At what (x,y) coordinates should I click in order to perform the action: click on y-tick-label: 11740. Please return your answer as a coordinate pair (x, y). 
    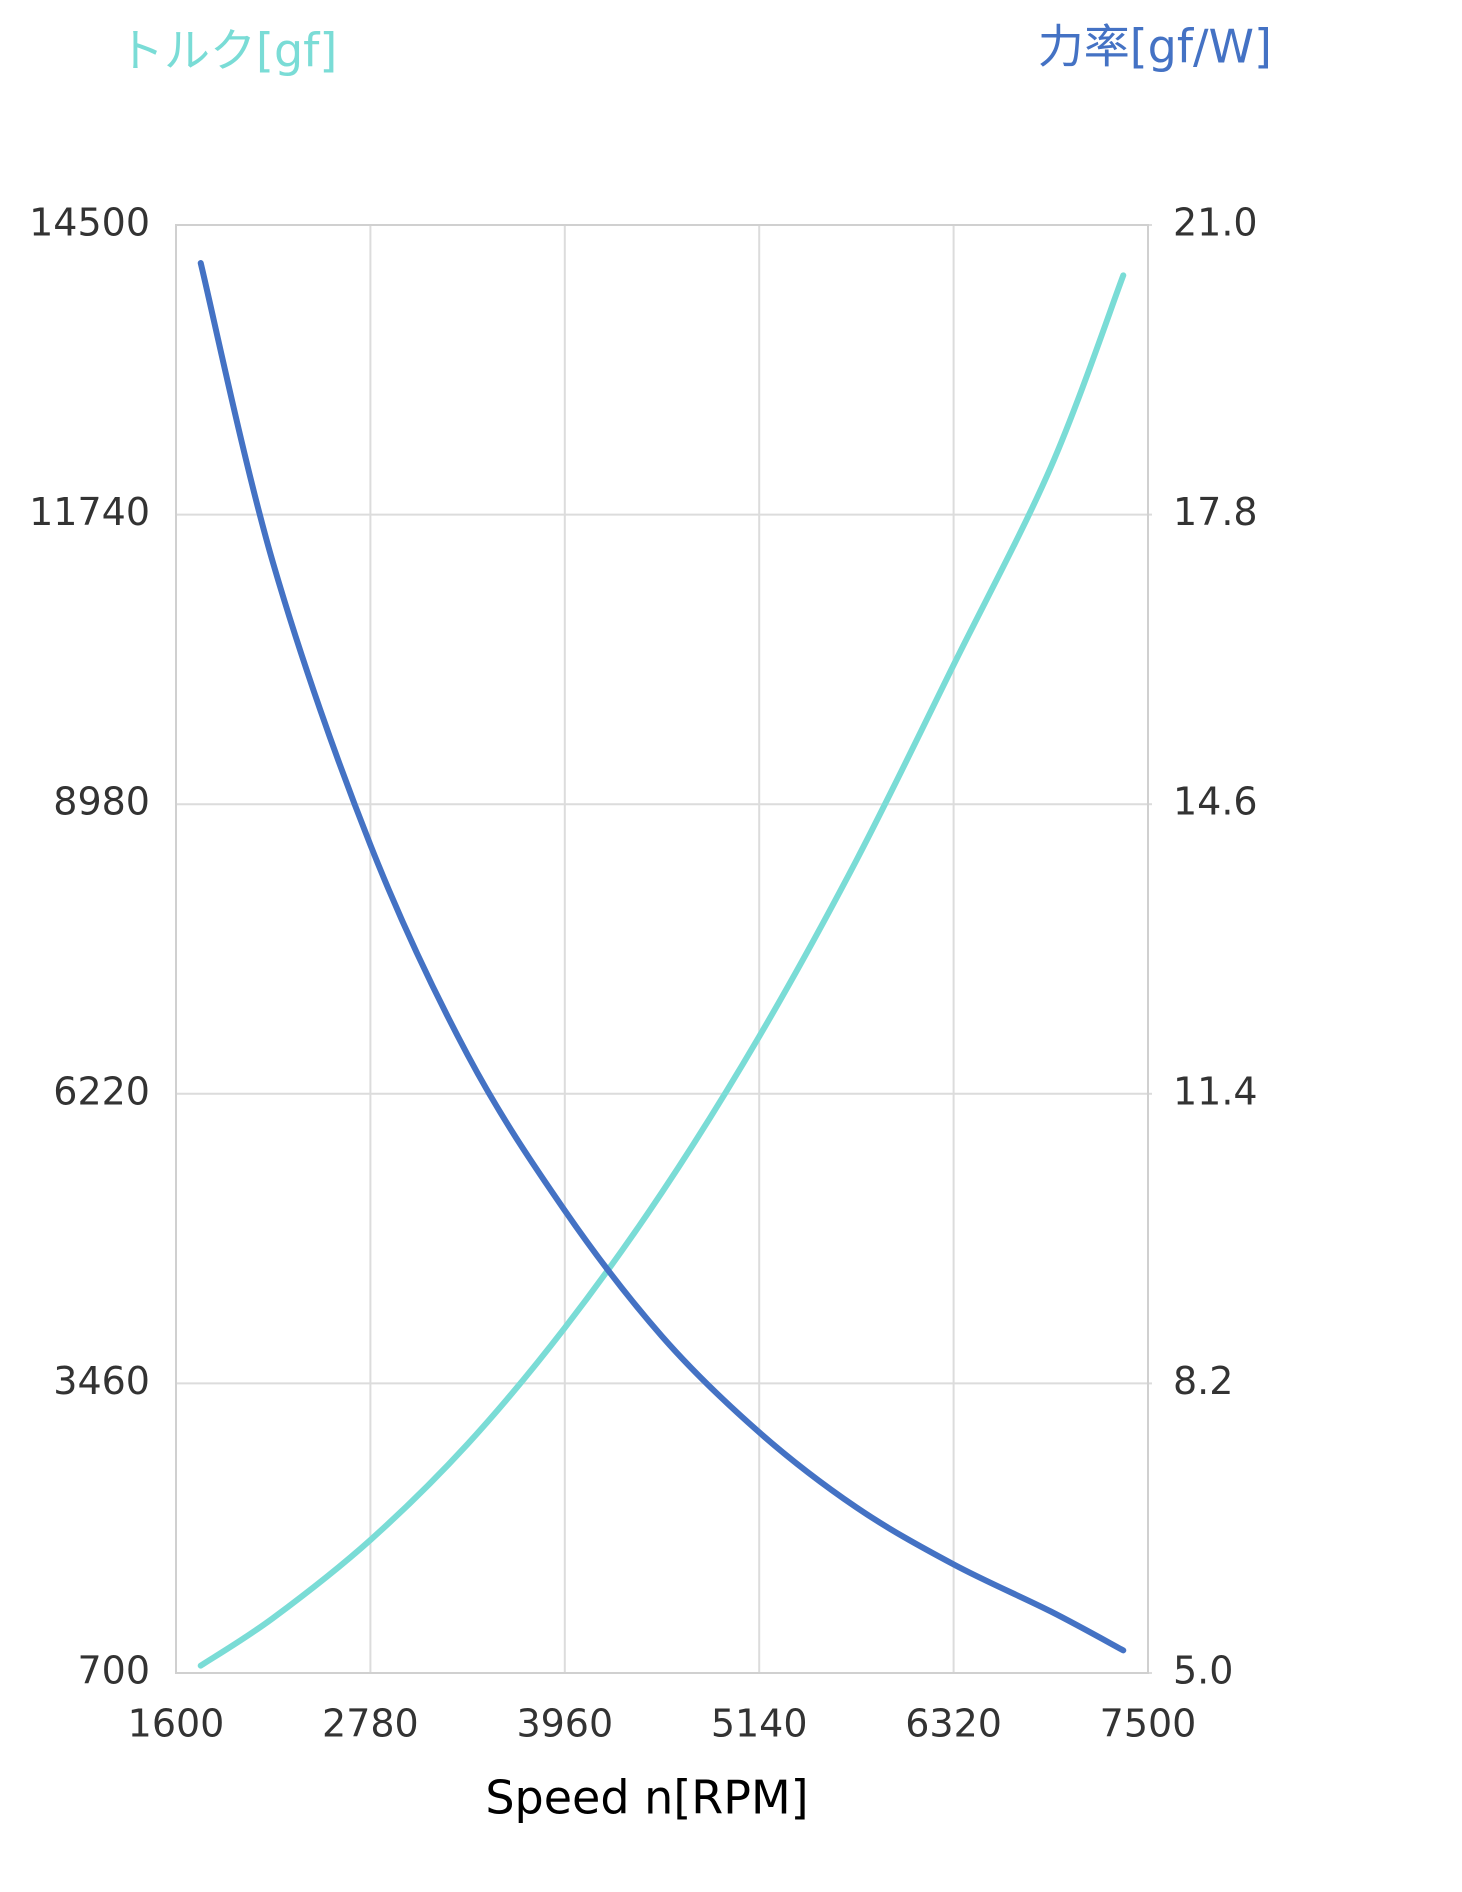
    Looking at the image, I should click on (89, 512).